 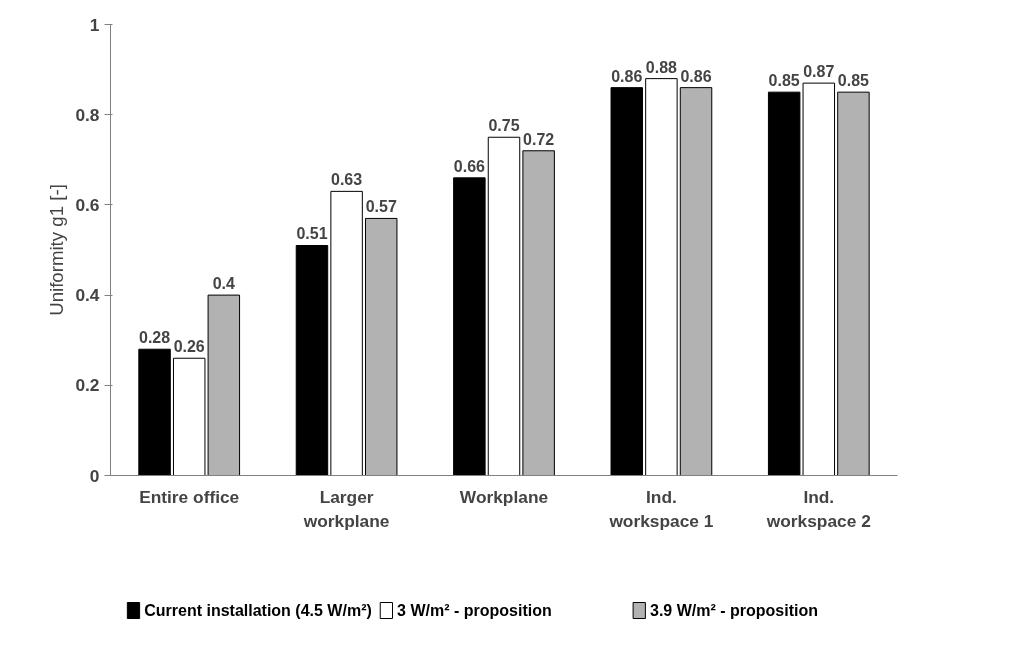 I want to click on y-tick-label: 0.4, so click(x=87, y=295).